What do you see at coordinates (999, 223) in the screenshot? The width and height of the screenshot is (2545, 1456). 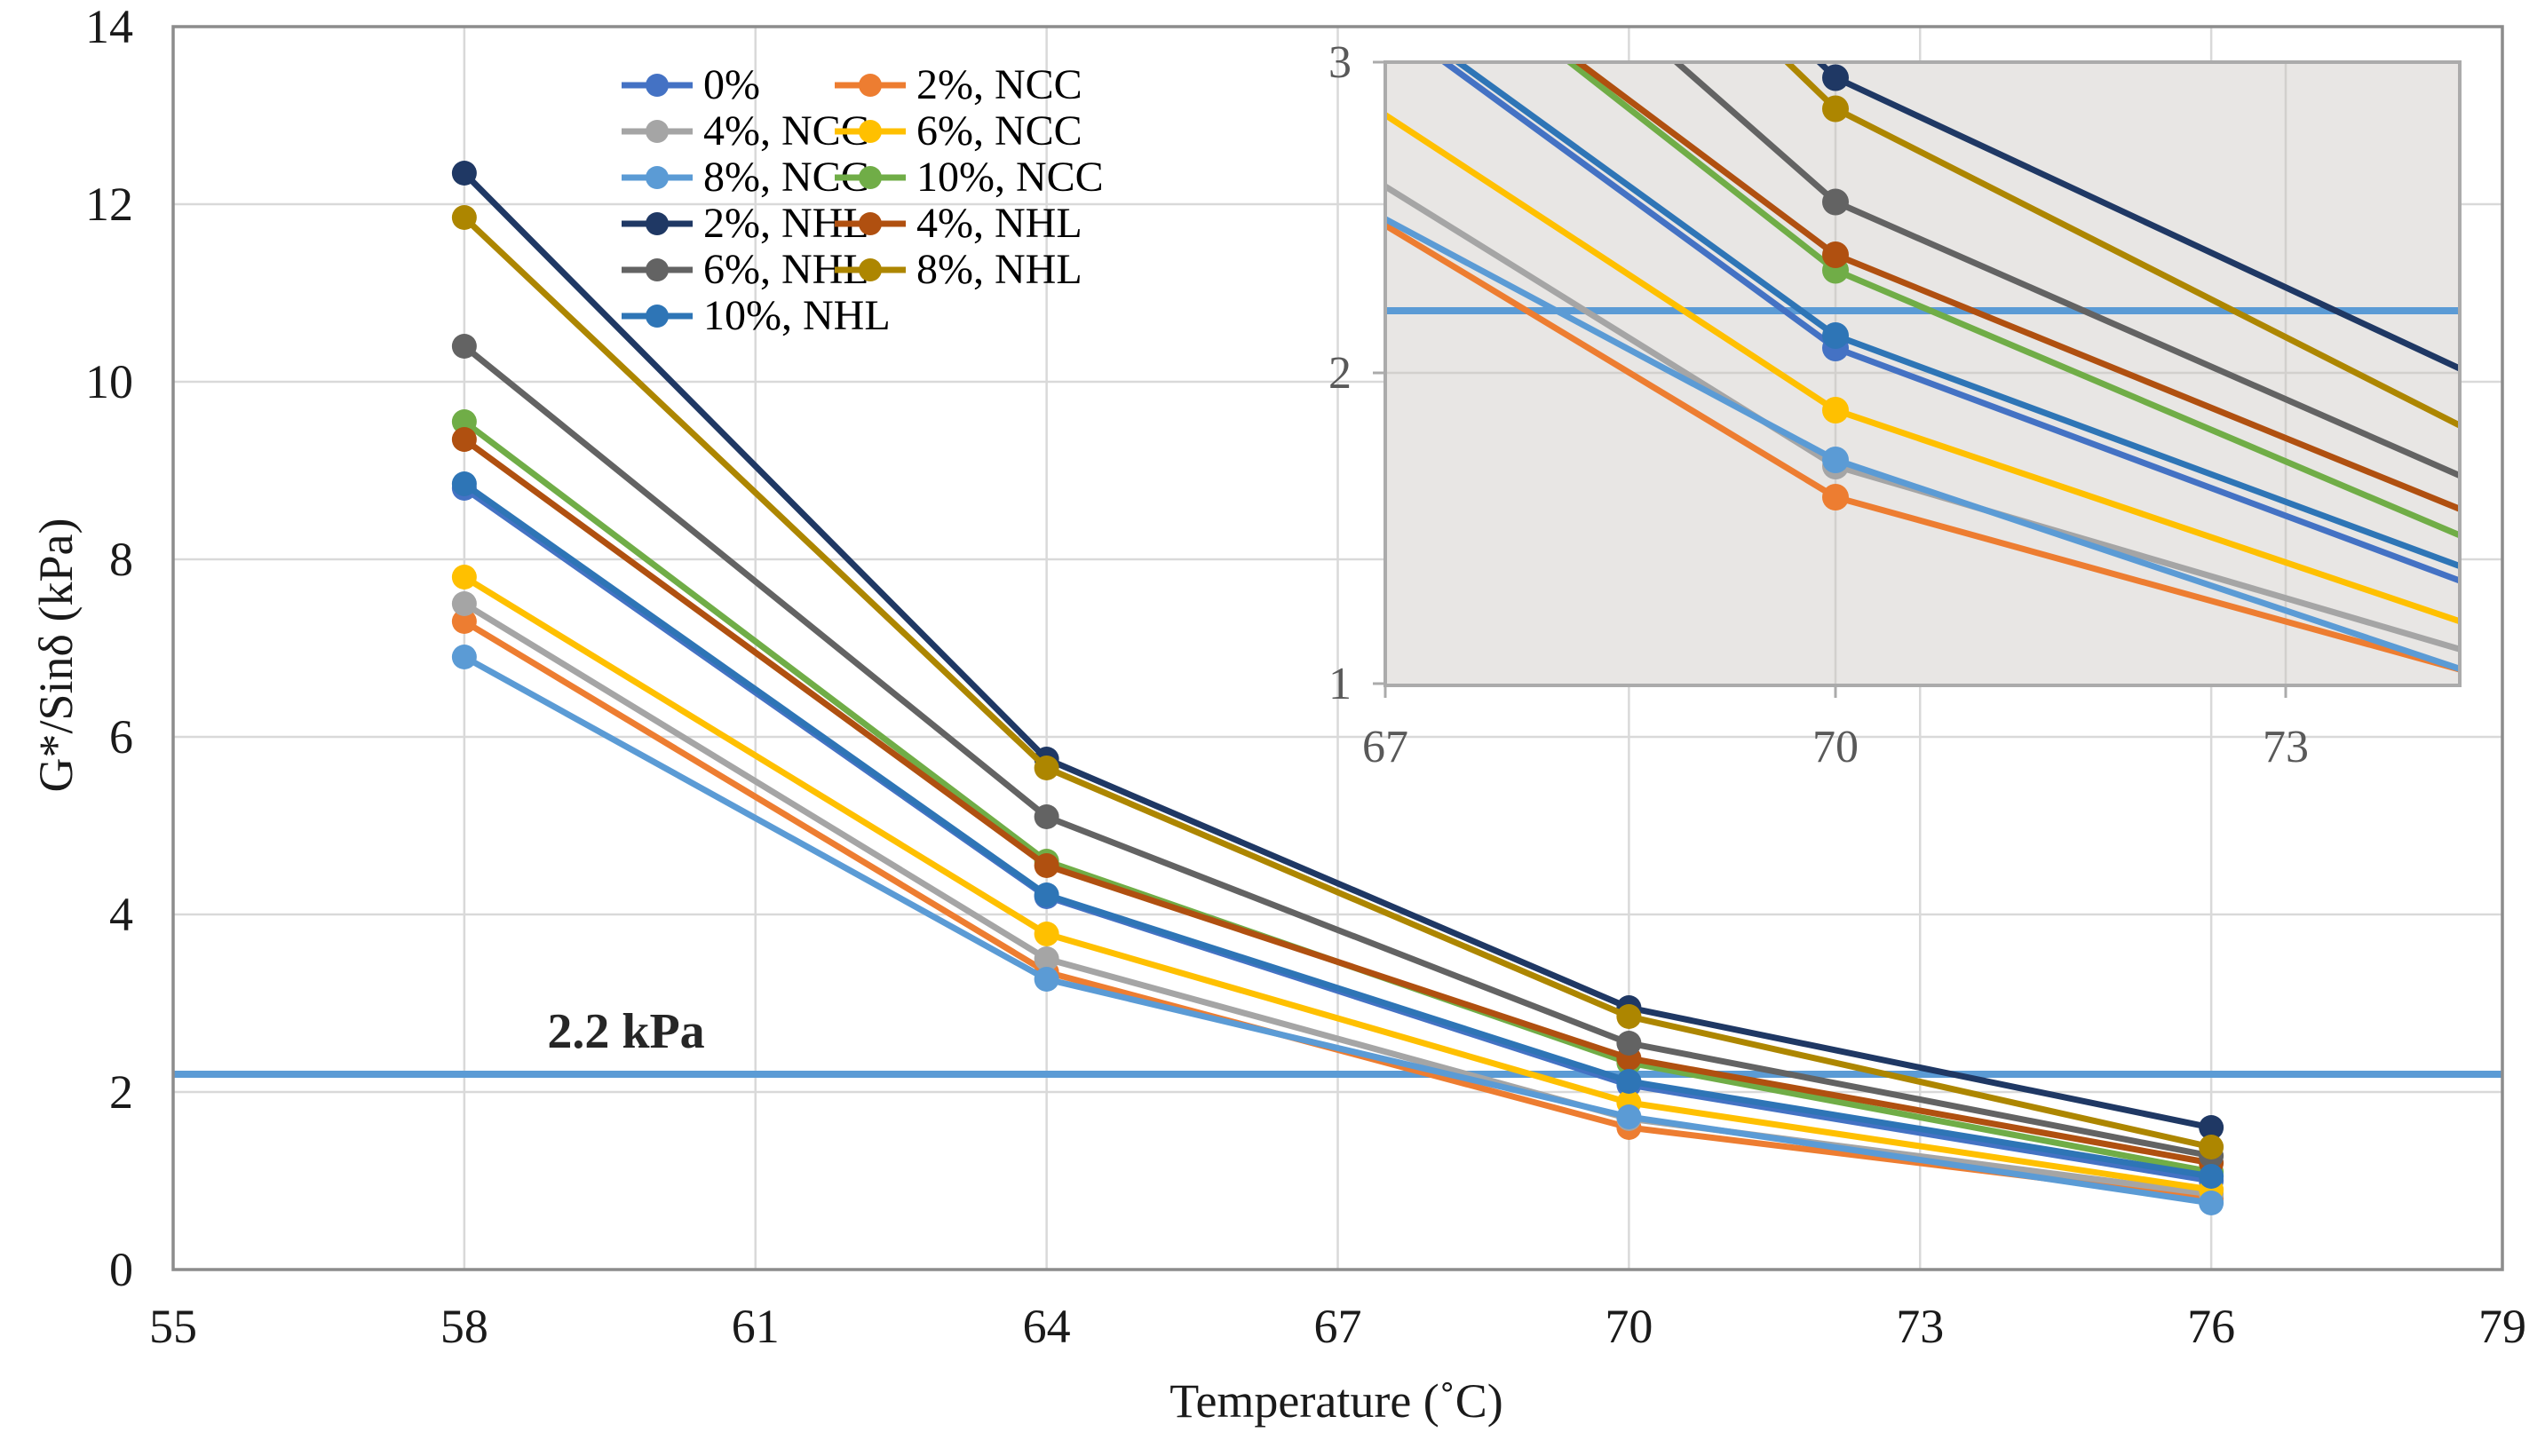 I see `legend-label: 4%, NHL` at bounding box center [999, 223].